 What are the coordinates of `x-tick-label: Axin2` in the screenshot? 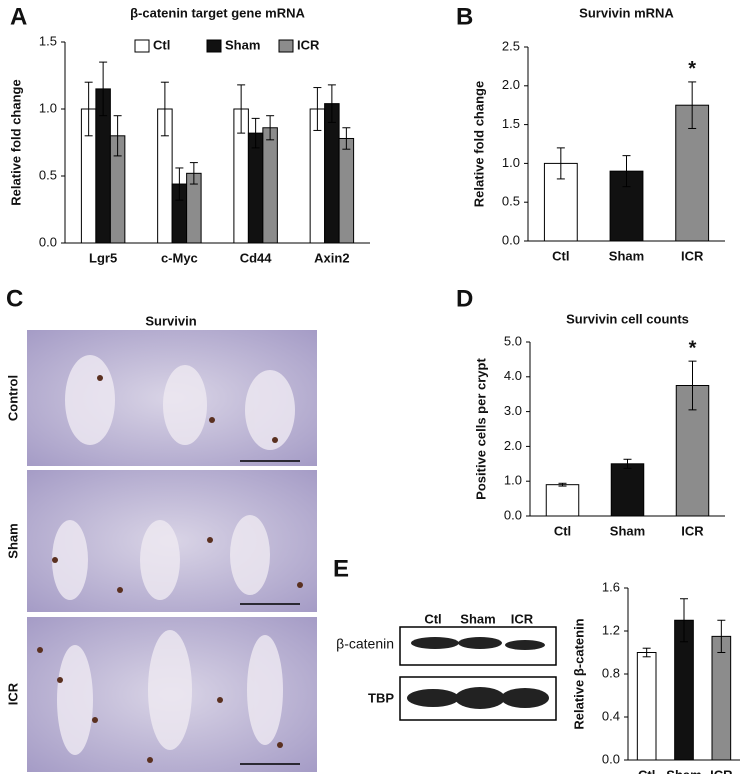 It's located at (331, 257).